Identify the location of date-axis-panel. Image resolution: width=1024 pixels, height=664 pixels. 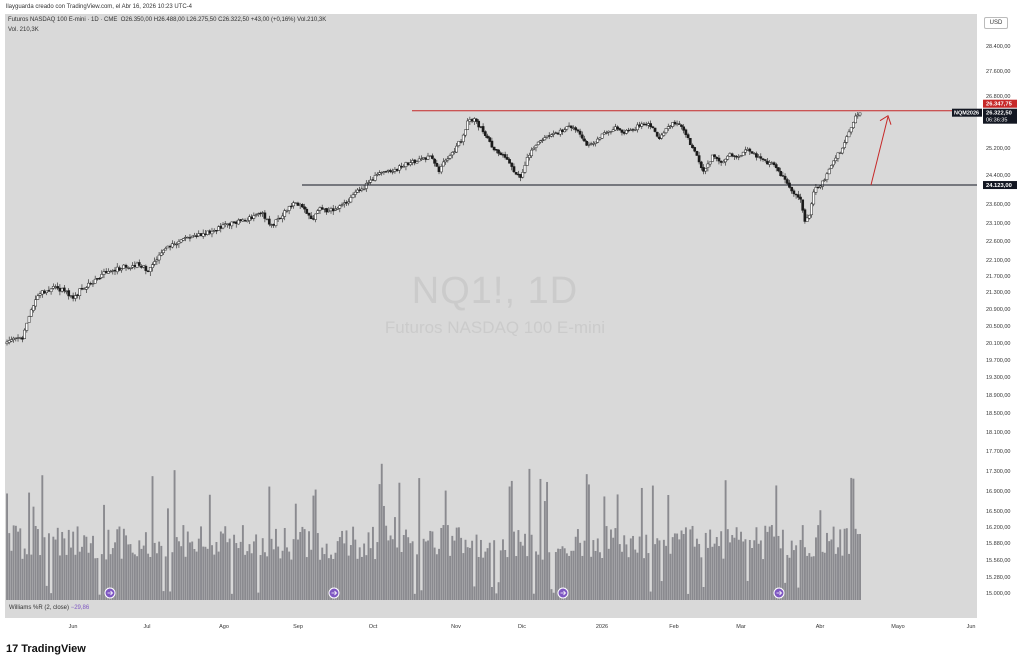
(491, 626).